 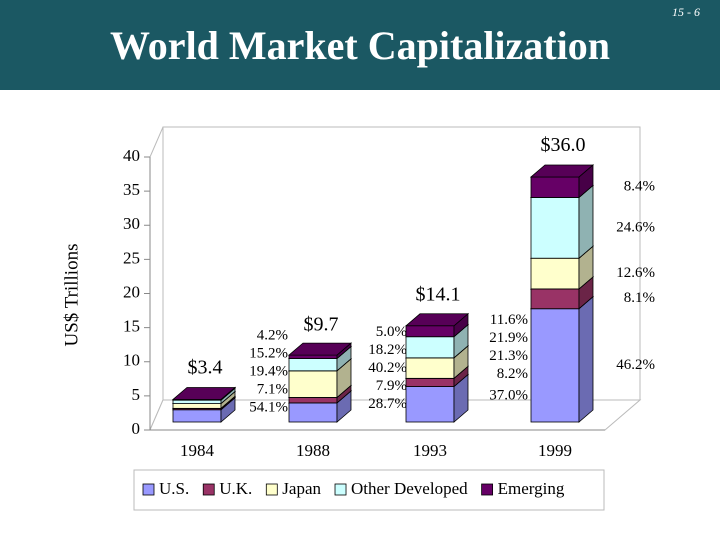 I want to click on share-label: 4.2%, so click(x=272, y=335).